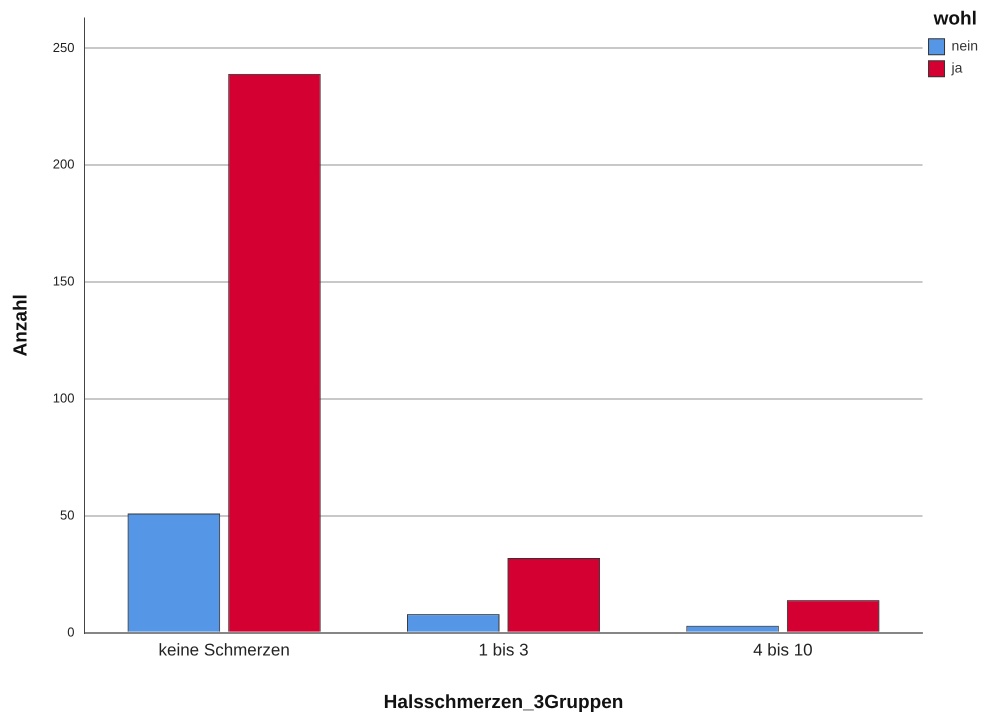 Image resolution: width=996 pixels, height=722 pixels. I want to click on legend-label: ja, so click(956, 68).